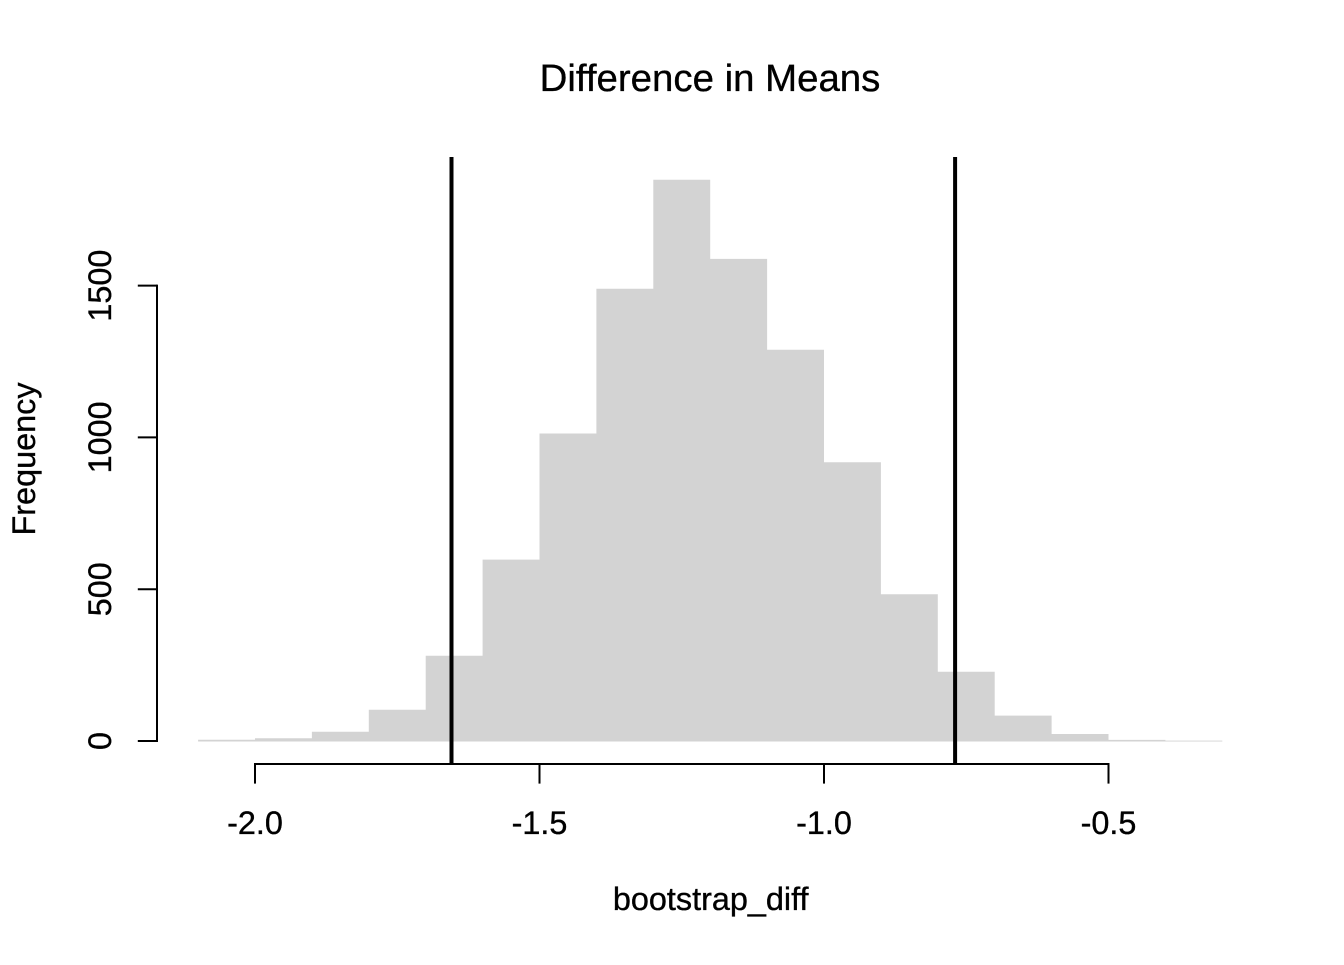 This screenshot has height=965, width=1344. I want to click on svg-text: 0, so click(100, 741).